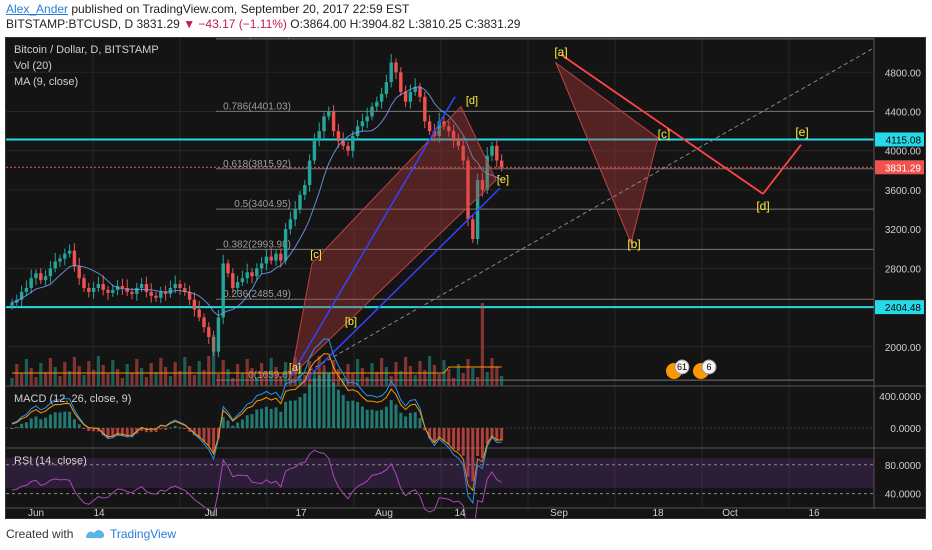 The width and height of the screenshot is (932, 550). I want to click on triangle-pattern-area, so click(606, 153).